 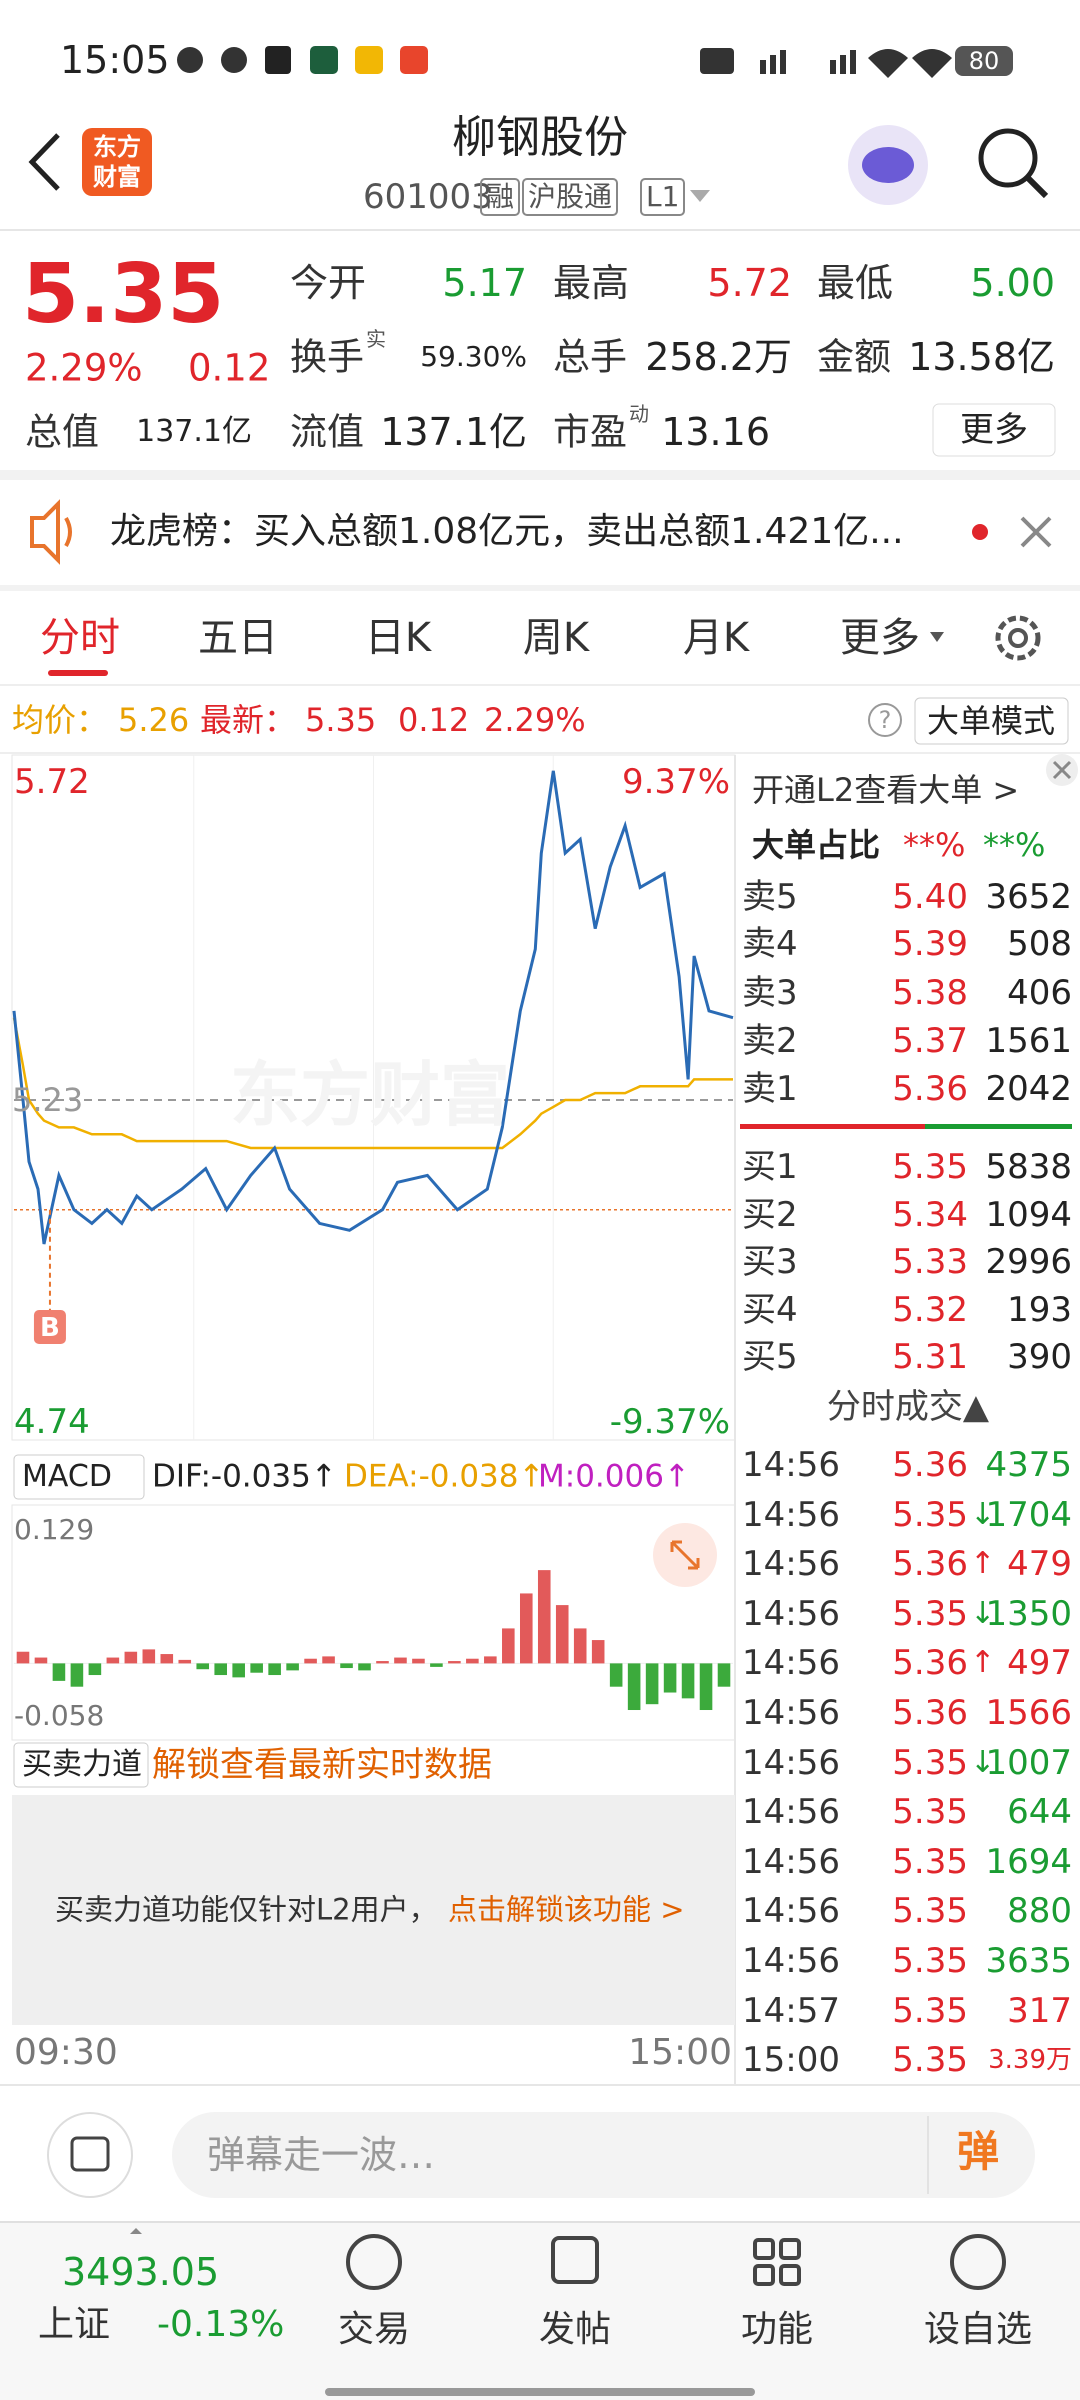 I want to click on trades-title: 分时成交▲, so click(x=908, y=1407).